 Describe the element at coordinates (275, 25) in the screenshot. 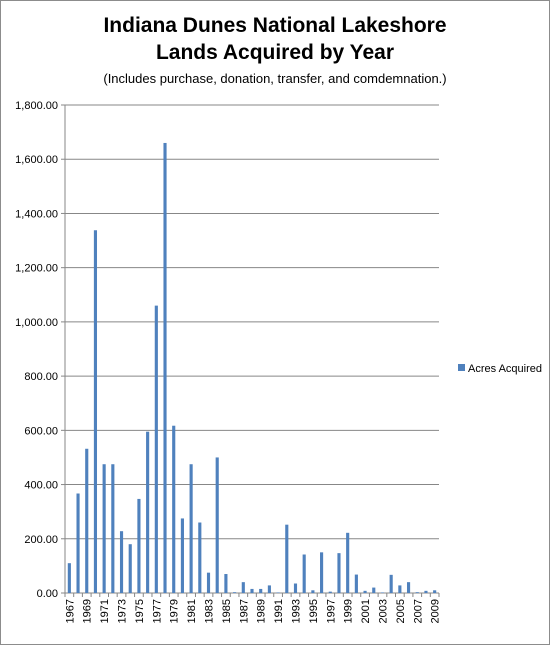

I see `chart-title-line1: Indiana Dunes National Lakeshore` at that location.